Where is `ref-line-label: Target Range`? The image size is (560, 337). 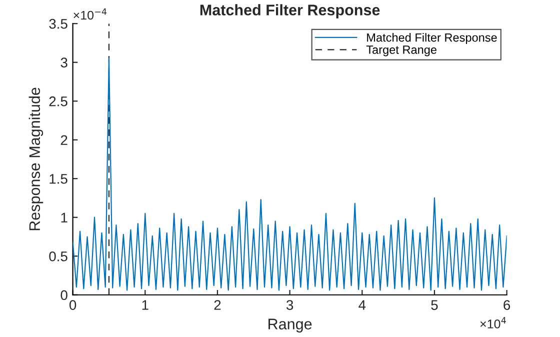
ref-line-label: Target Range is located at coordinates (401, 51).